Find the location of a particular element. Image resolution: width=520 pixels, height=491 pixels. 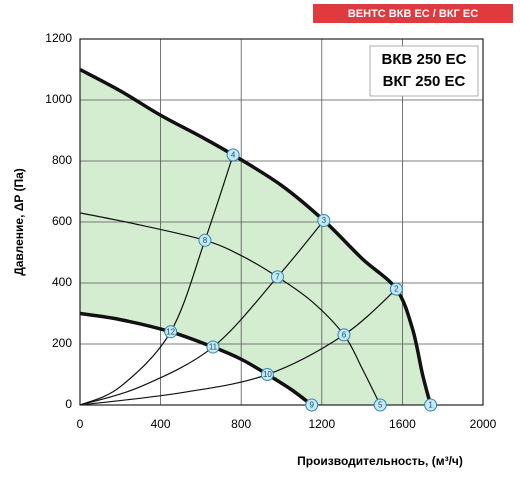

model-name: ВКВ 250 ЕС is located at coordinates (423, 59).